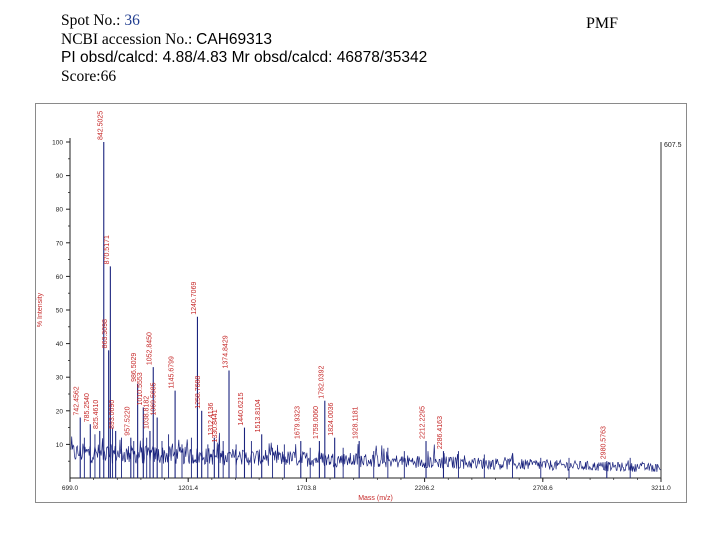 The height and width of the screenshot is (540, 720). Describe the element at coordinates (112, 414) in the screenshot. I see `peak-label: 893.0690` at that location.